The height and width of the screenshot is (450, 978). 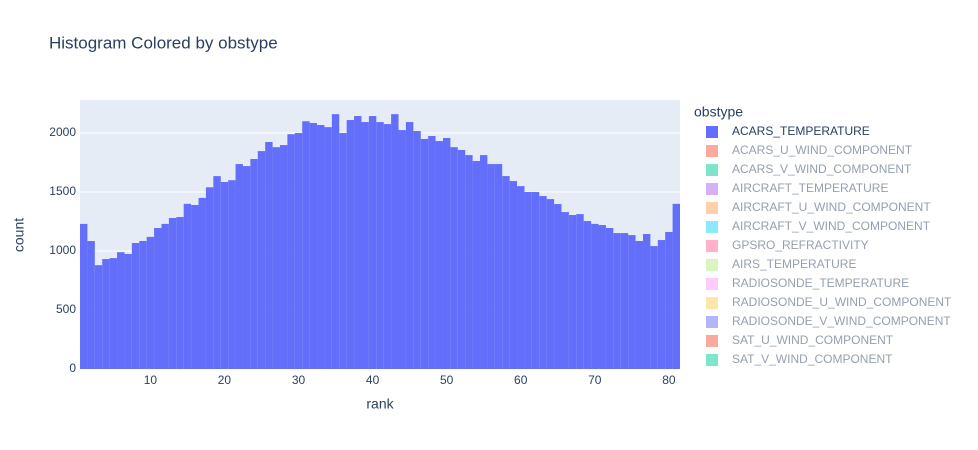 I want to click on legend-label: AIRCRAFT_U_WIND_COMPONENT, so click(x=831, y=207).